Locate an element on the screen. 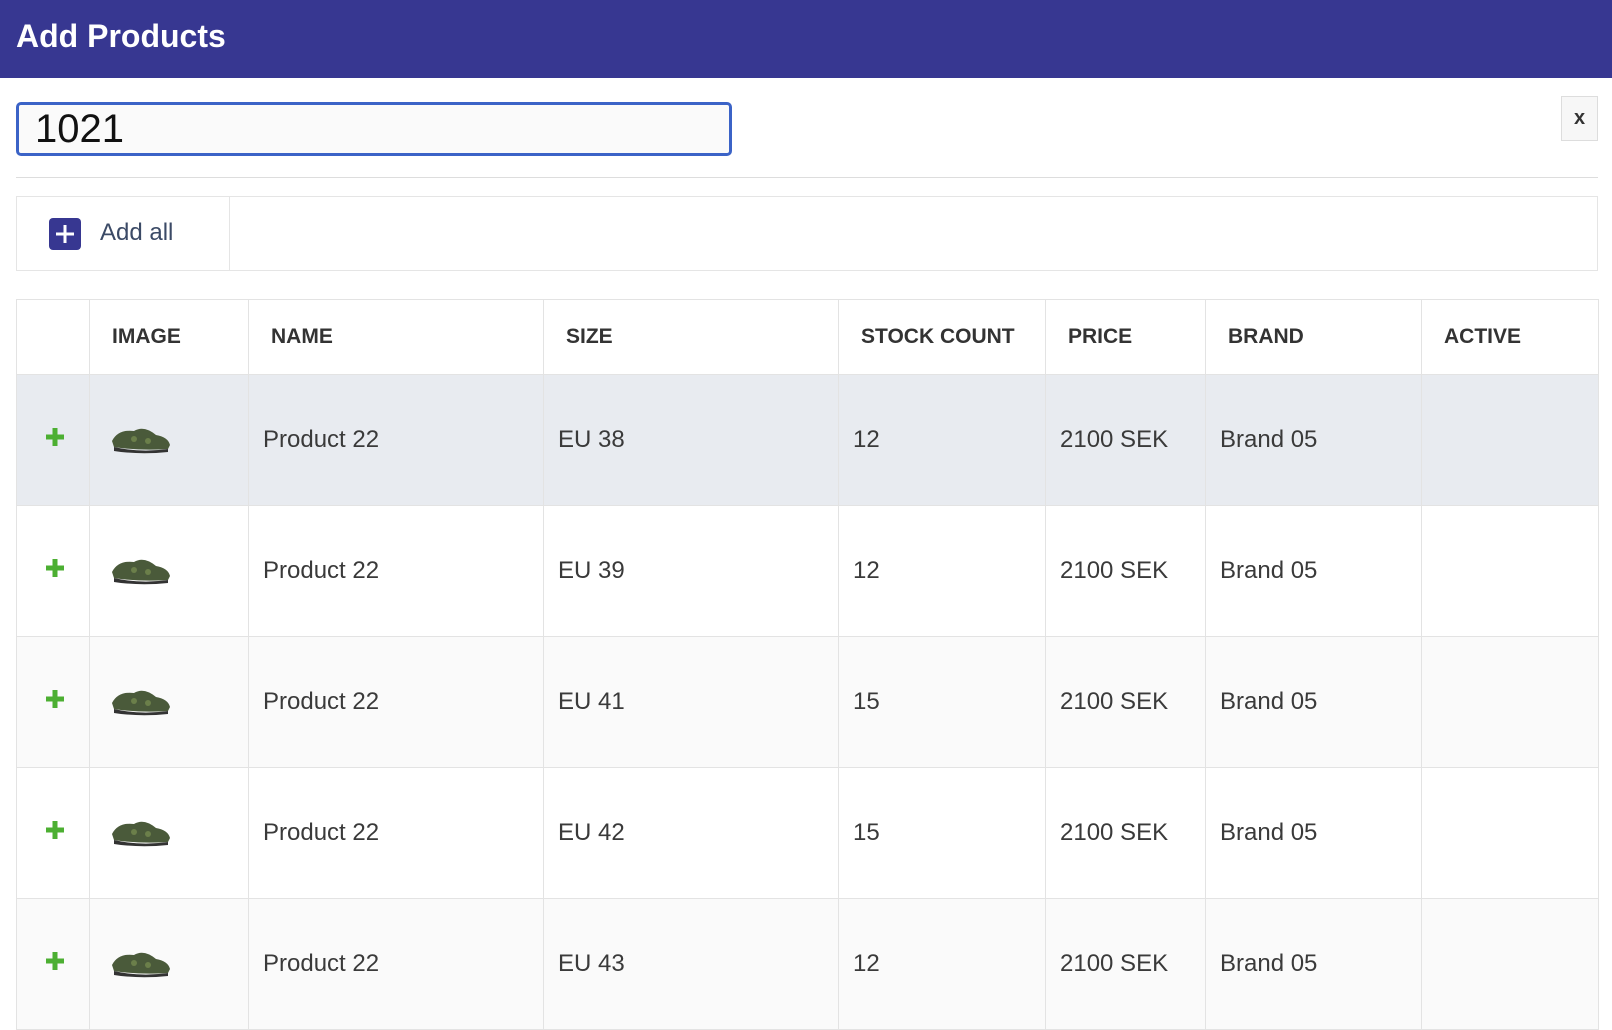 The height and width of the screenshot is (1030, 1612). add-all-button: Add all is located at coordinates (123, 233).